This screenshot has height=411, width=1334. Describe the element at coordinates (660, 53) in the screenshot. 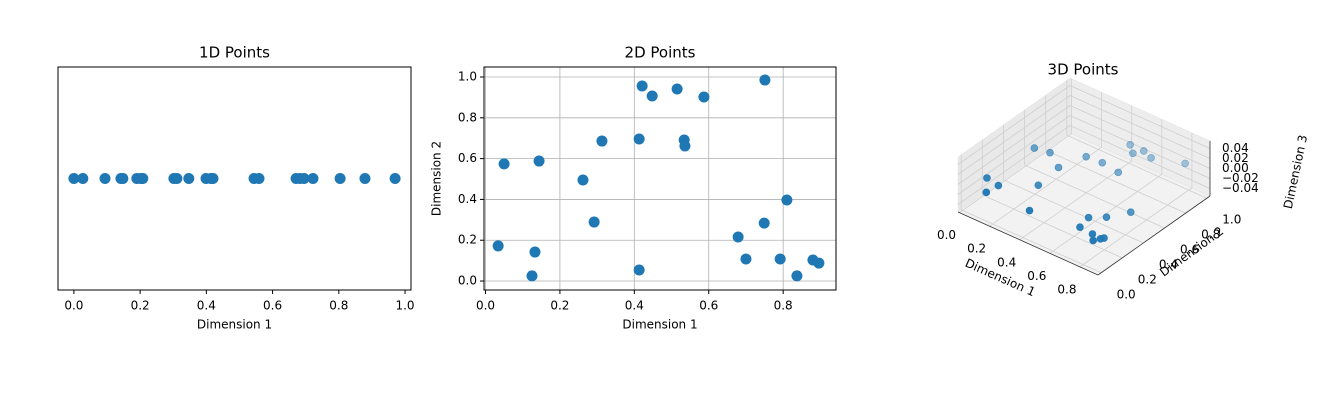

I see `chart-title: 2D Points` at that location.